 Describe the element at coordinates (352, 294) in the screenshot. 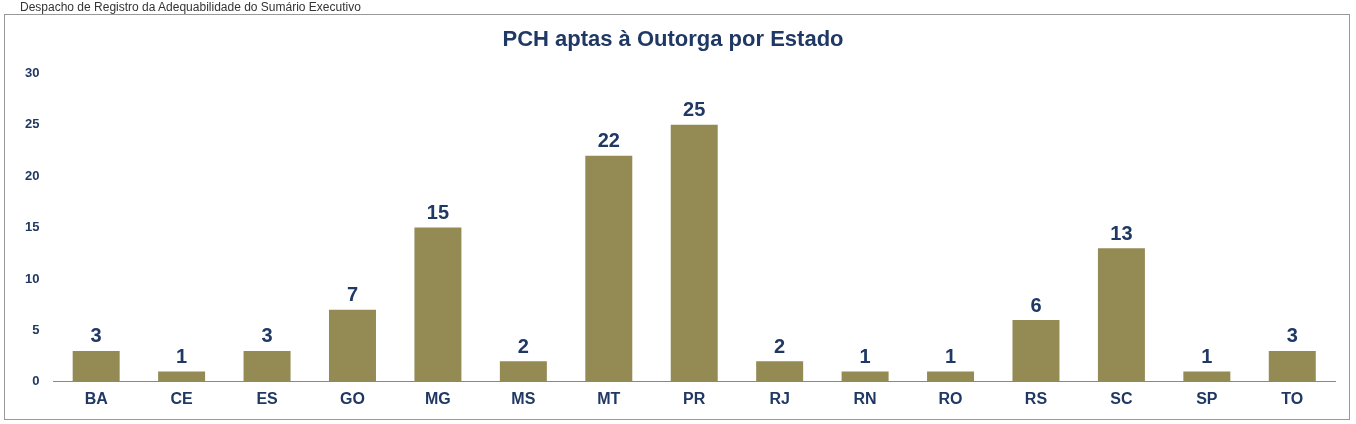

I see `data-label: 7` at that location.